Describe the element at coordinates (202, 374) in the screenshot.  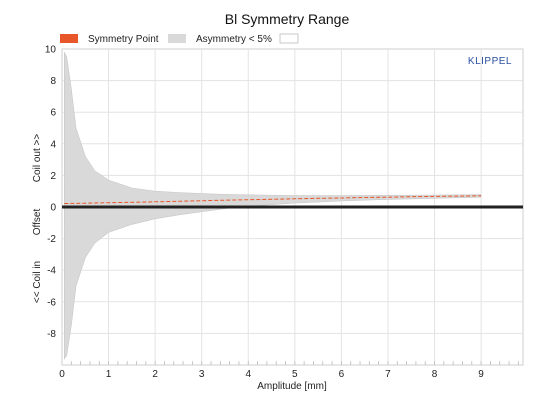
I see `x-tick-label: 3` at that location.